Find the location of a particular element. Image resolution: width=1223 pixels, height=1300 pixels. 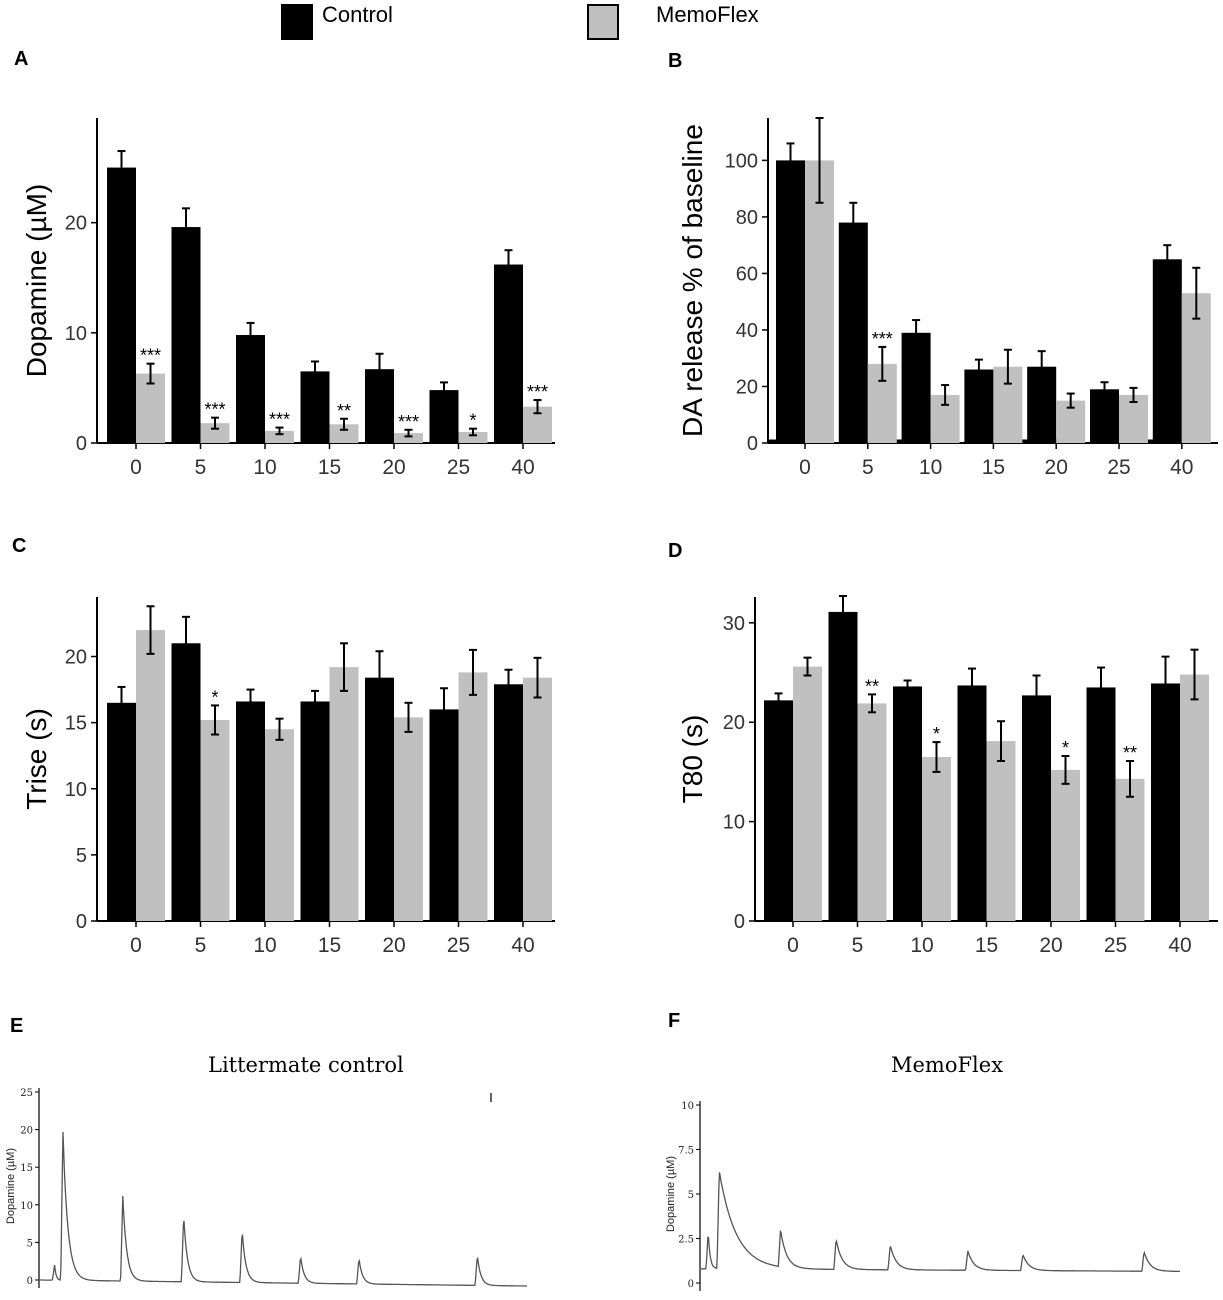

panel-d-x-tick-label: 15 is located at coordinates (986, 945).